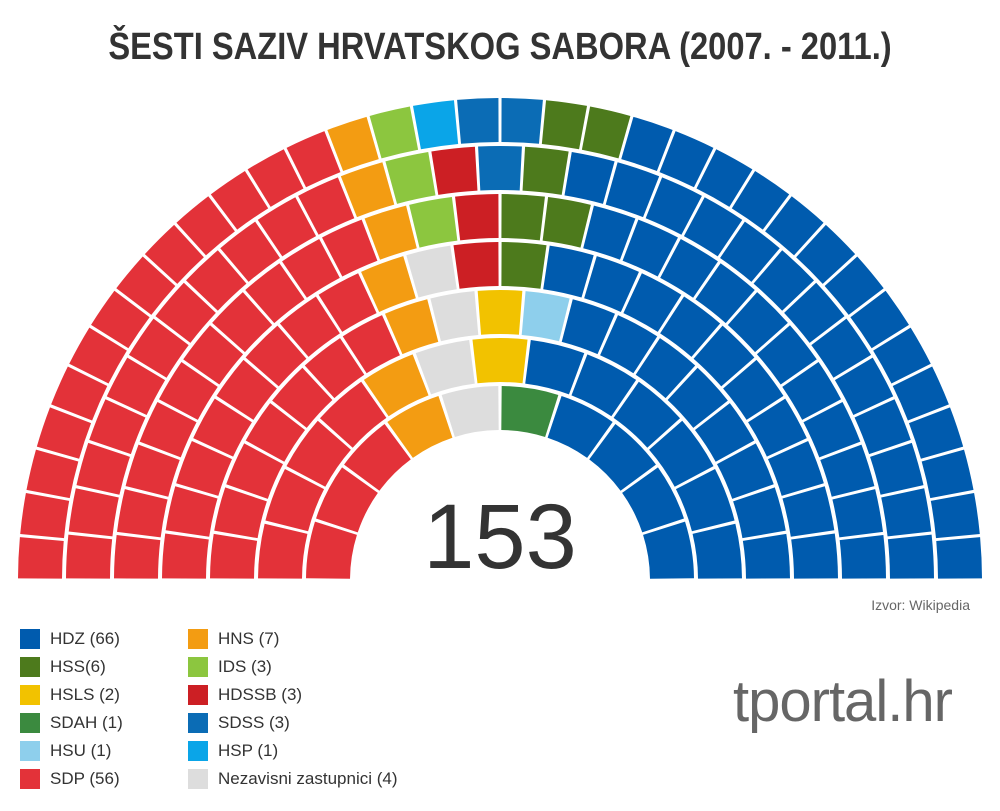 The width and height of the screenshot is (1000, 811). What do you see at coordinates (86, 722) in the screenshot?
I see `legend-label: SDAH (1)` at bounding box center [86, 722].